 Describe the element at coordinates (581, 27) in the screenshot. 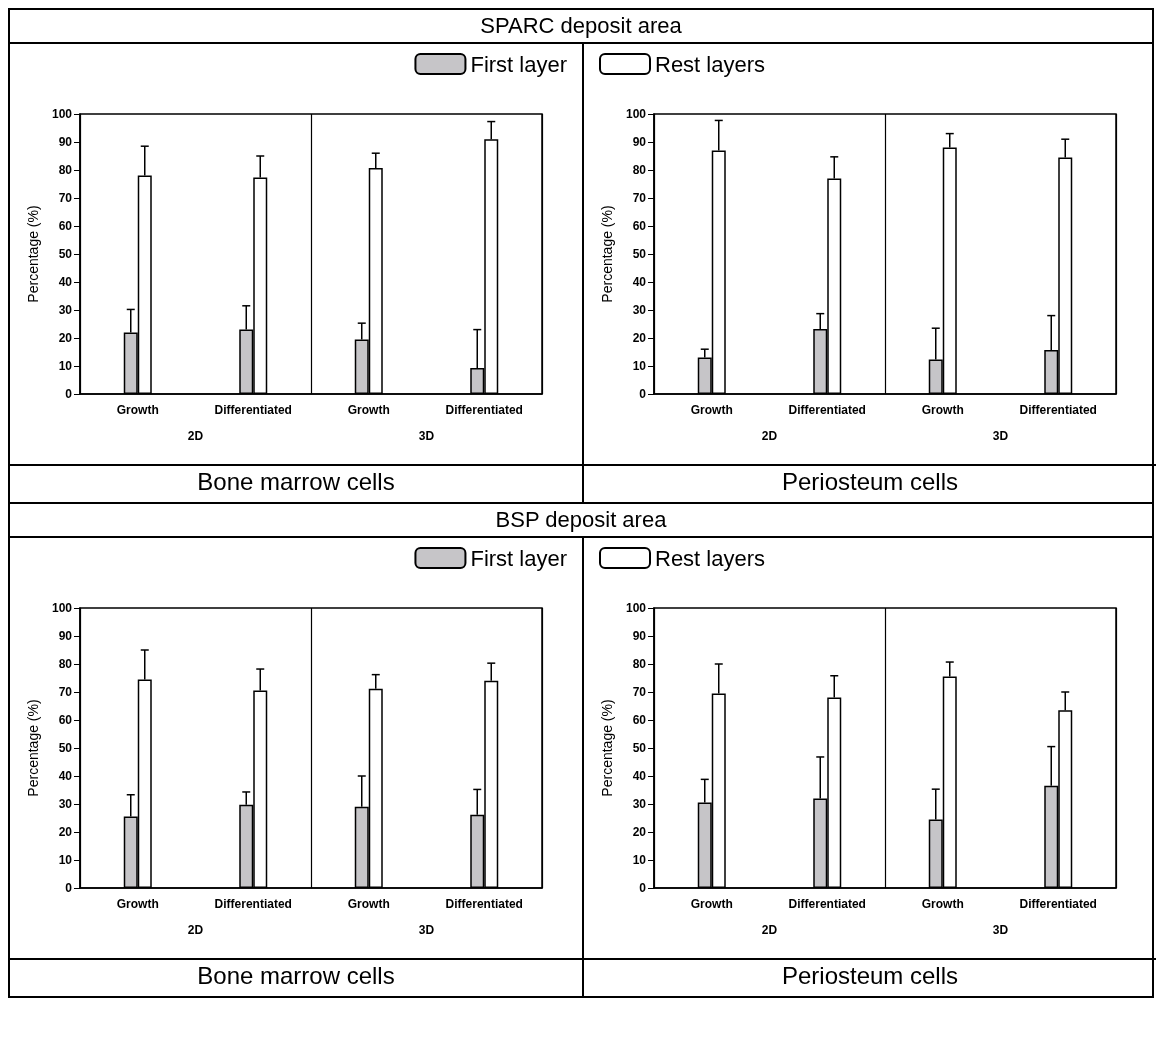

I see `chart-title: SPARC deposit area` at that location.